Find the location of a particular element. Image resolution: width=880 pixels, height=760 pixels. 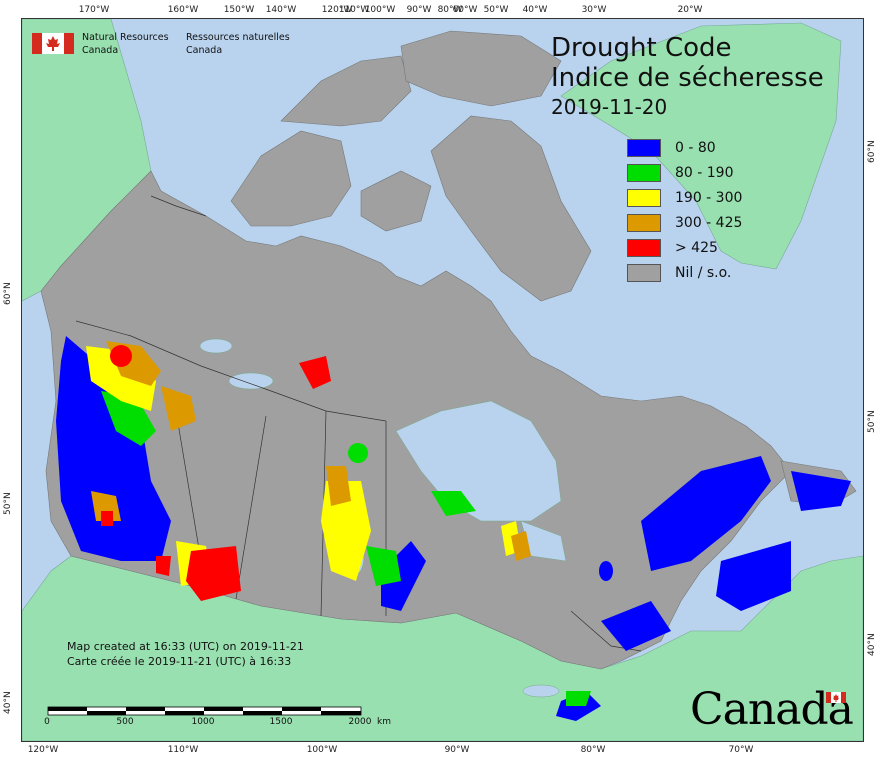

graticule-top-label: 20°W is located at coordinates (690, 10).